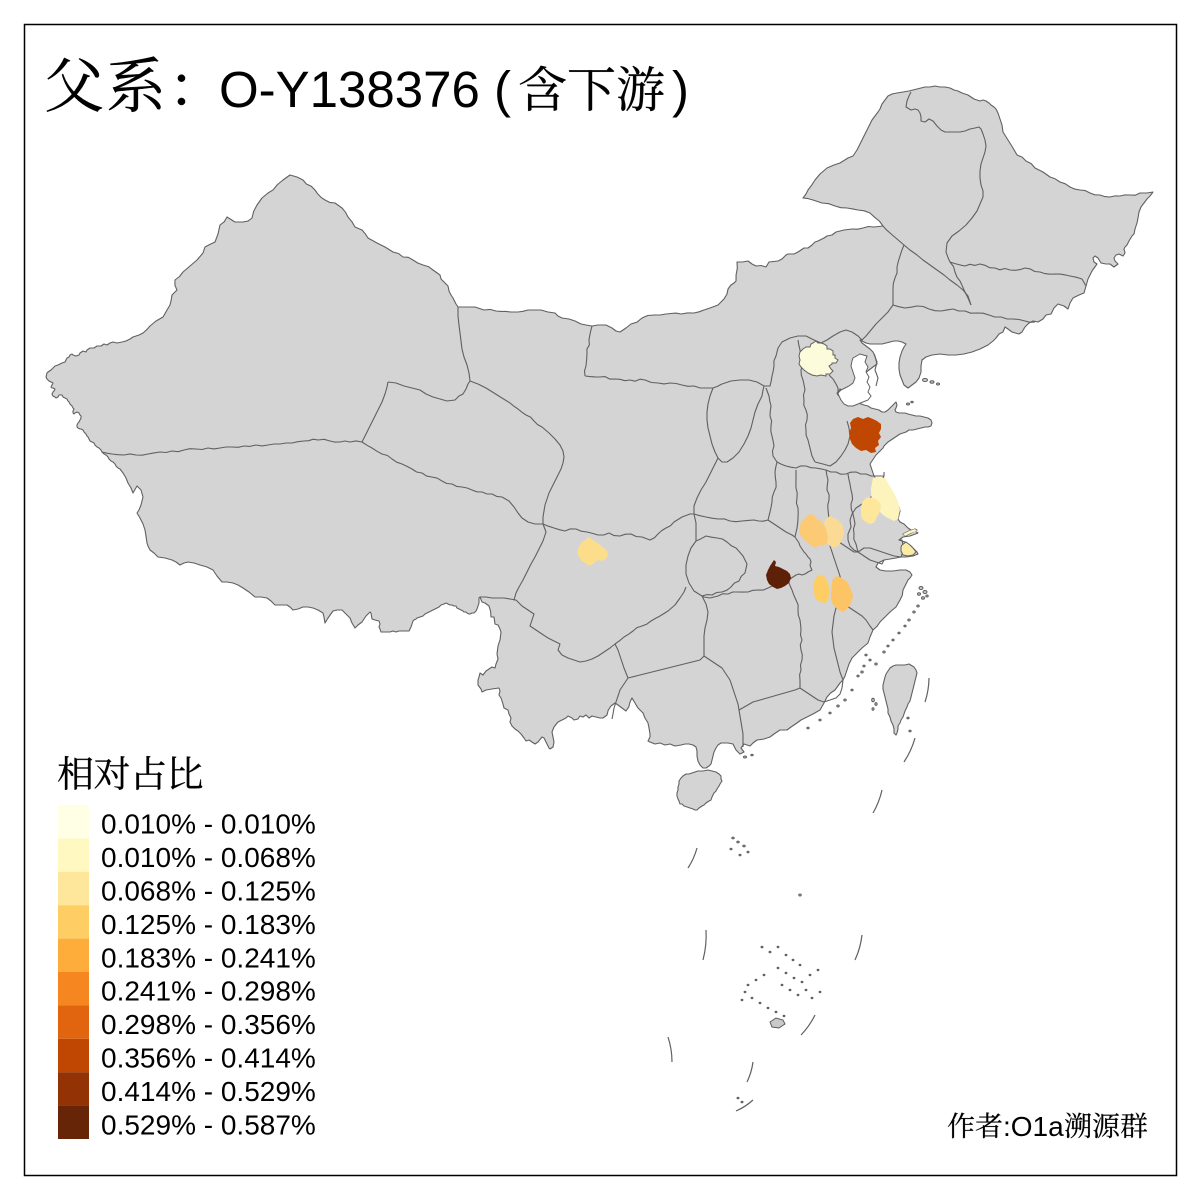 The height and width of the screenshot is (1200, 1200). I want to click on svg-text: 0.414% - 0.529%, so click(208, 1091).